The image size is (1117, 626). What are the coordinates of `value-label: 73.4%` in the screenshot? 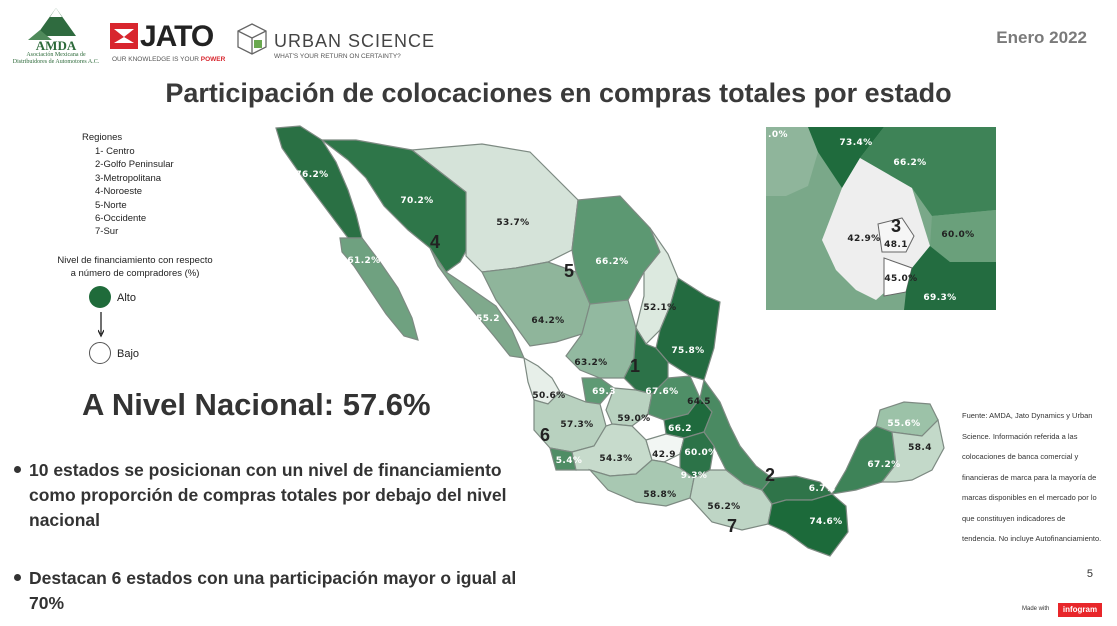 It's located at (855, 143).